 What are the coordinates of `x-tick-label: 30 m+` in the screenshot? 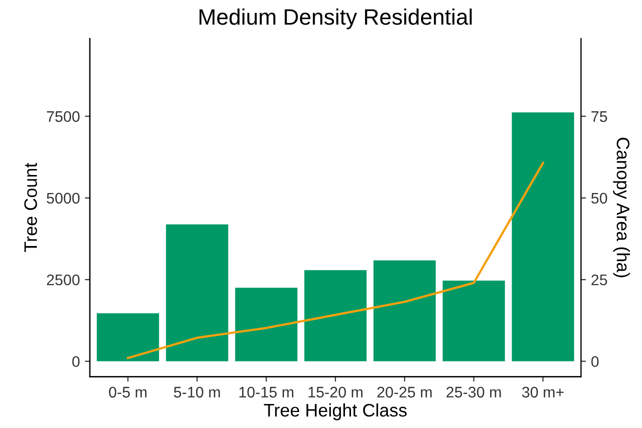 It's located at (543, 392).